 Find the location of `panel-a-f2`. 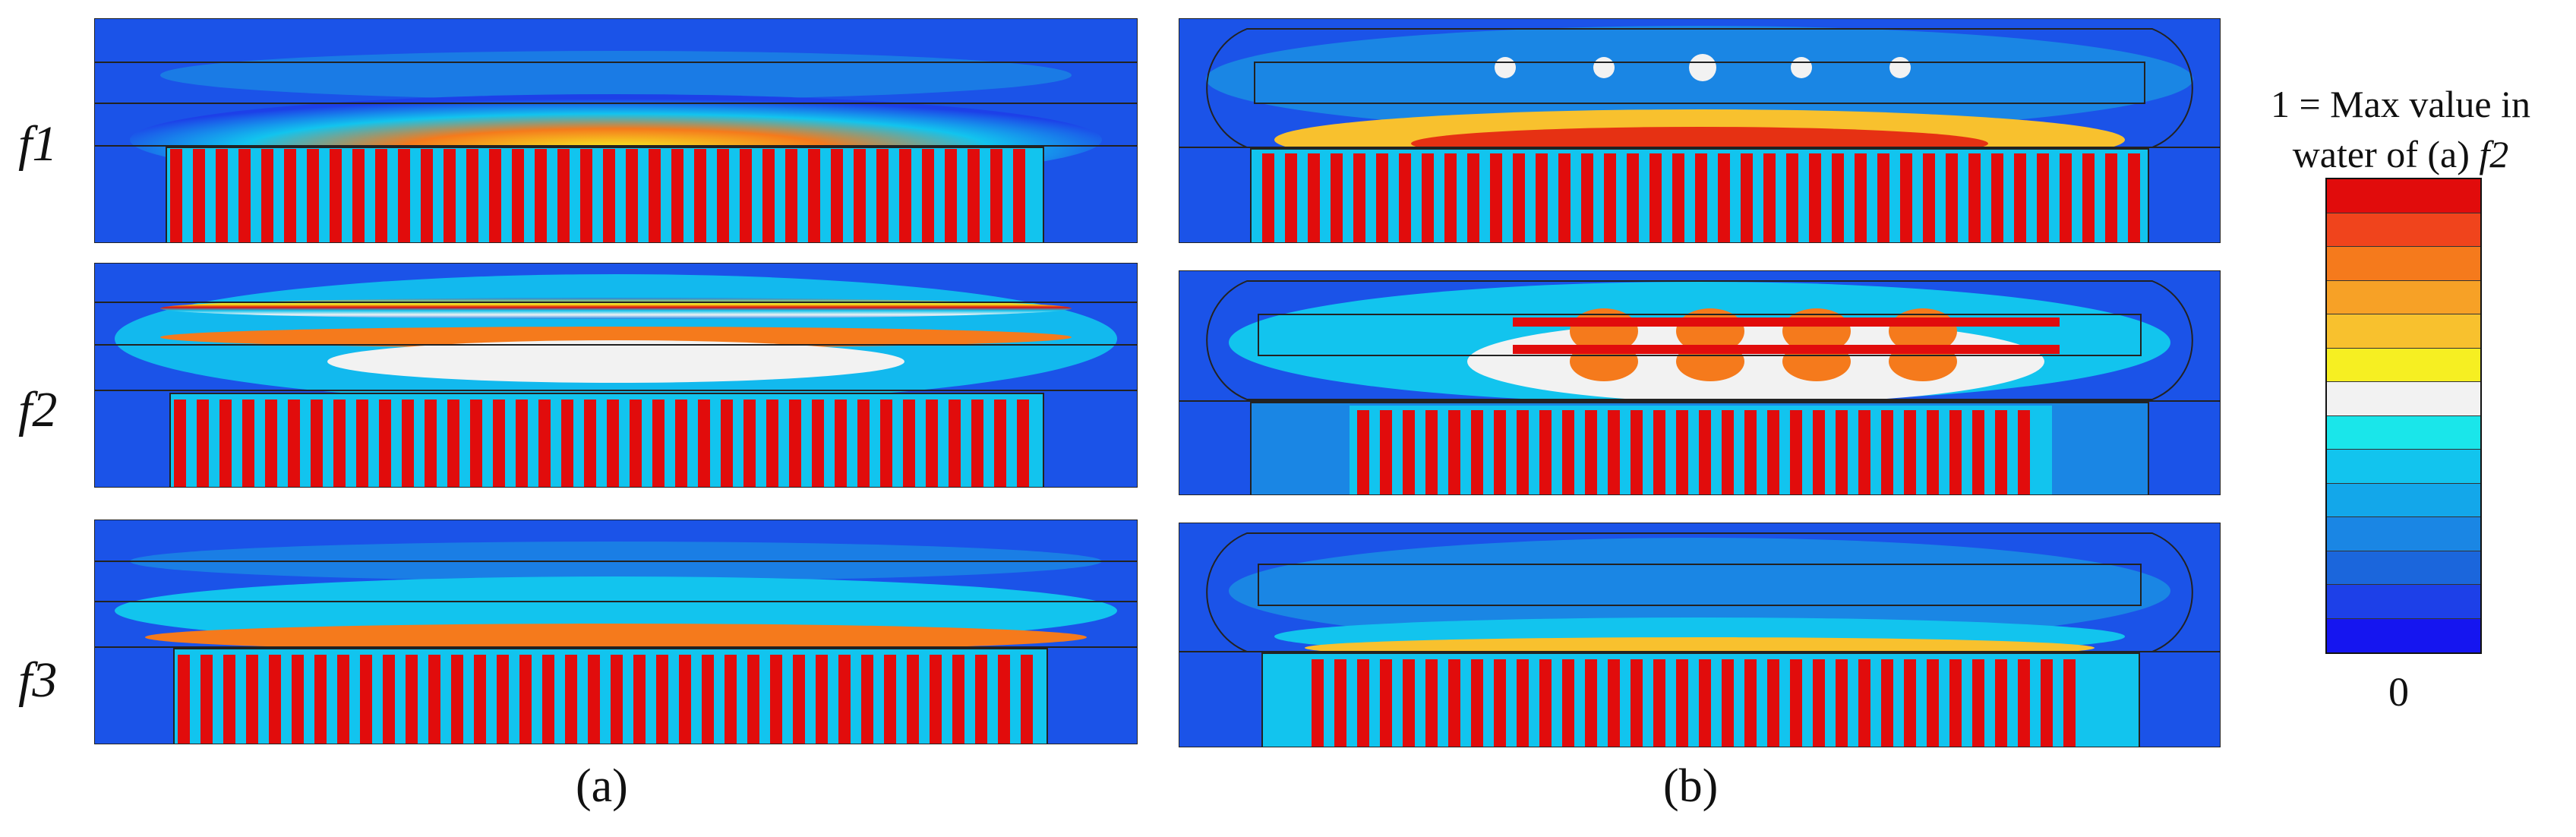

panel-a-f2 is located at coordinates (616, 375).